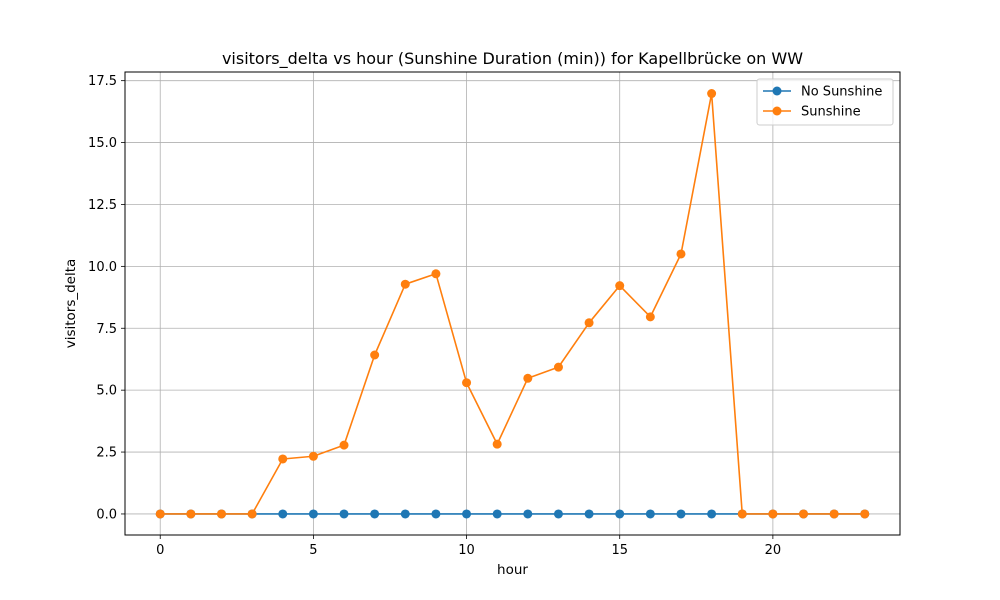 This screenshot has height=600, width=1000. Describe the element at coordinates (831, 112) in the screenshot. I see `legend-label: Sunshine` at that location.